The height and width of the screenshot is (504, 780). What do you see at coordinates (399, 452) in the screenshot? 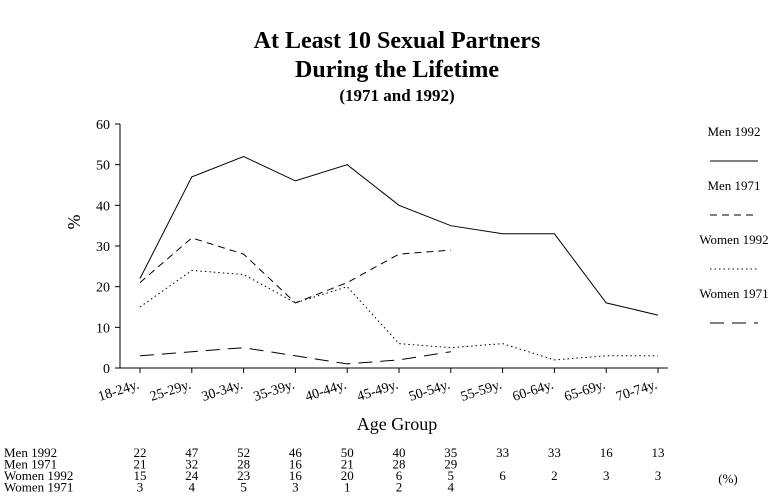
I see `table-cell: 40` at bounding box center [399, 452].